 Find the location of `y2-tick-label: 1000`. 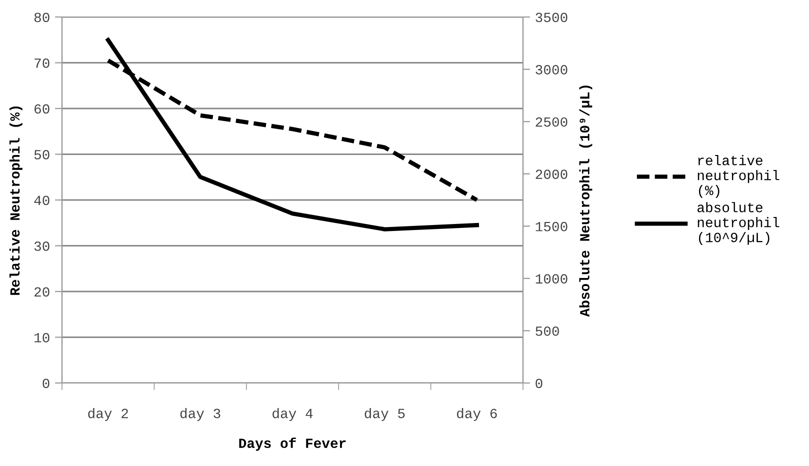

y2-tick-label: 1000 is located at coordinates (552, 279).